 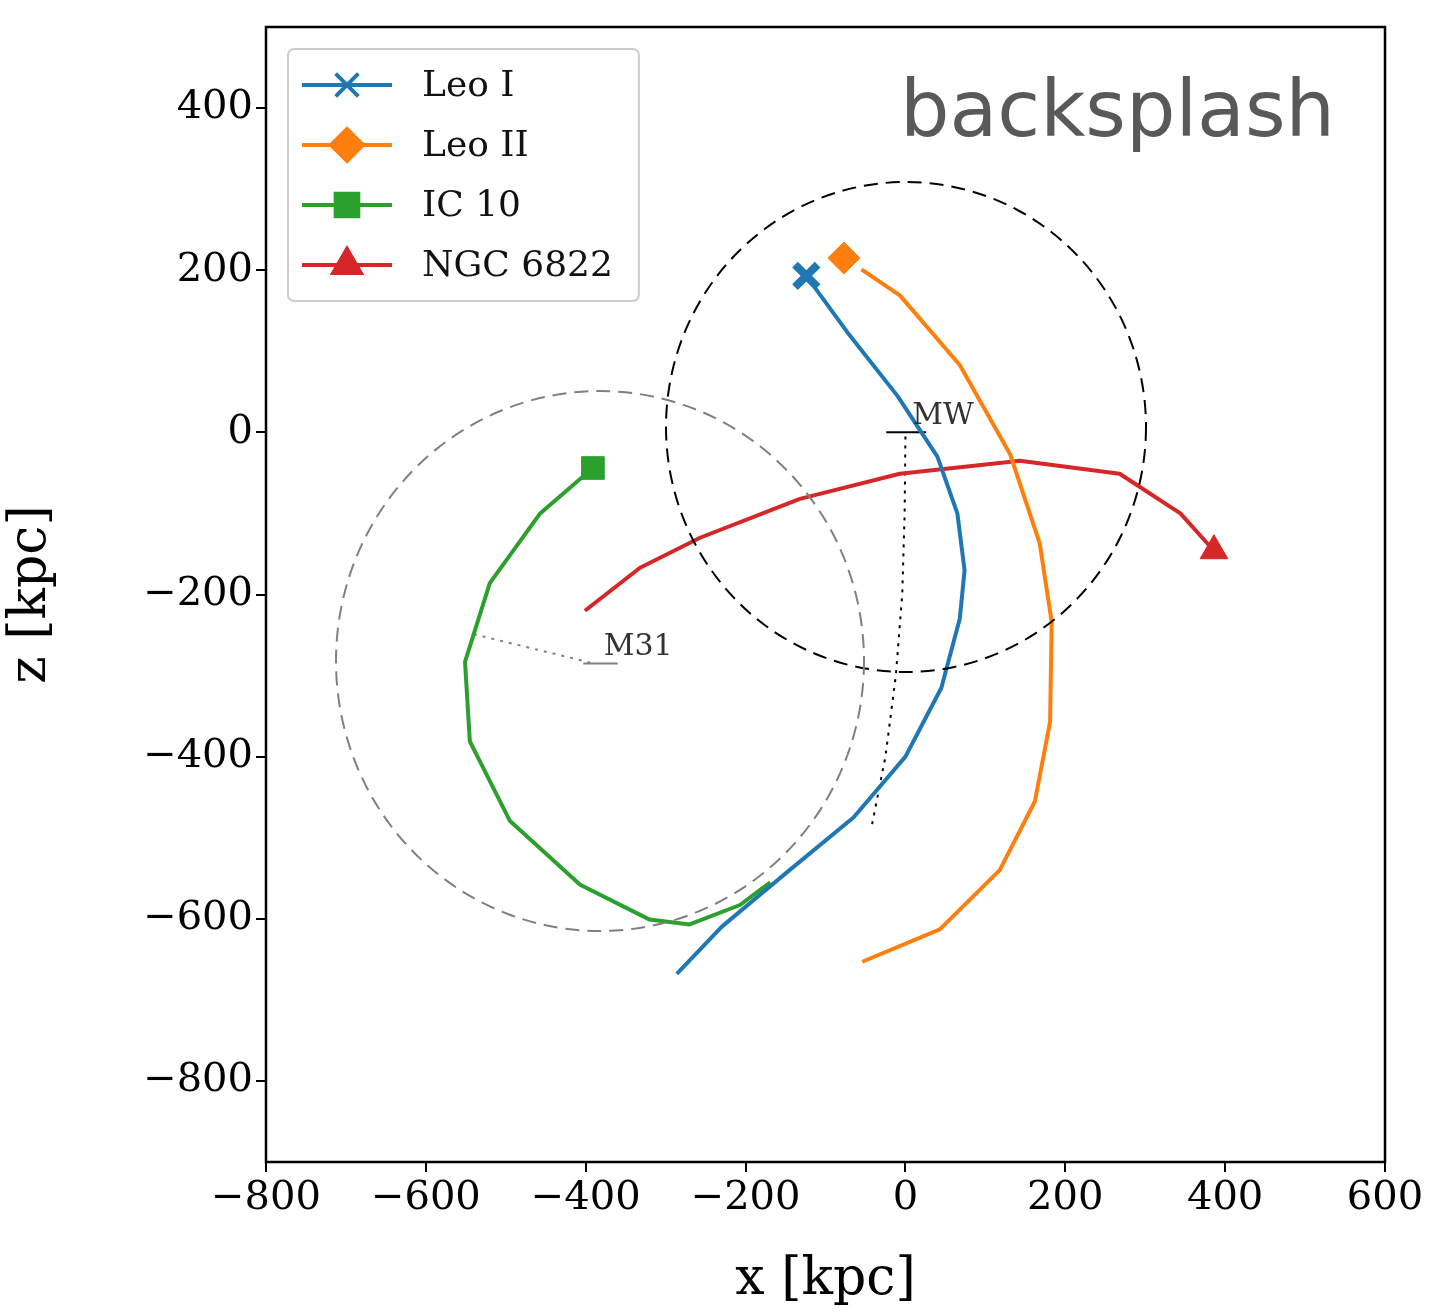 I want to click on x-tick-label: 0, so click(x=905, y=1195).